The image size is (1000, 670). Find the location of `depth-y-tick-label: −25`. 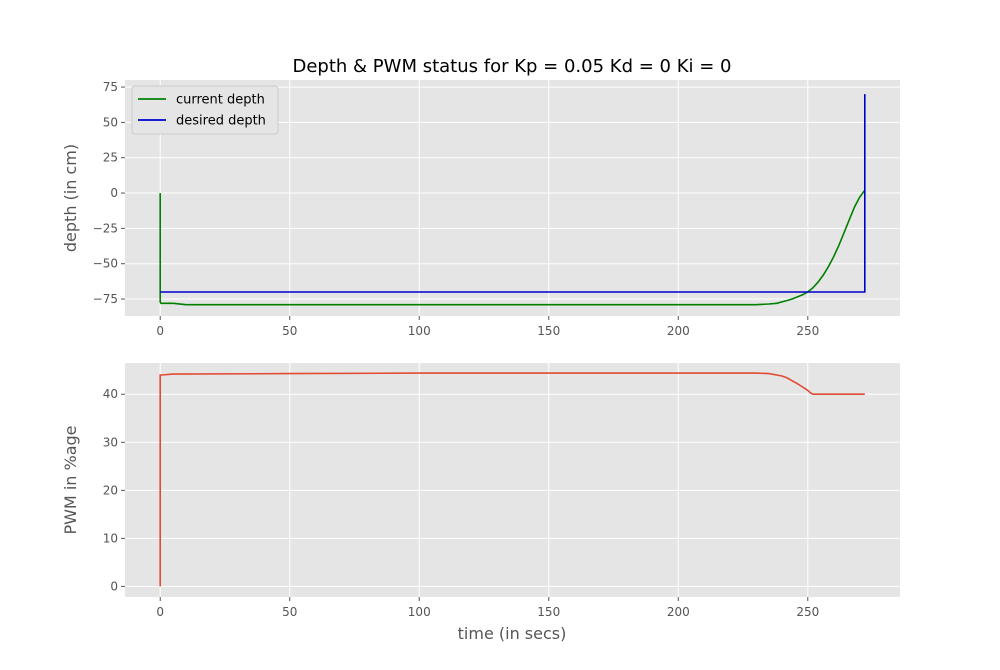

depth-y-tick-label: −25 is located at coordinates (105, 228).